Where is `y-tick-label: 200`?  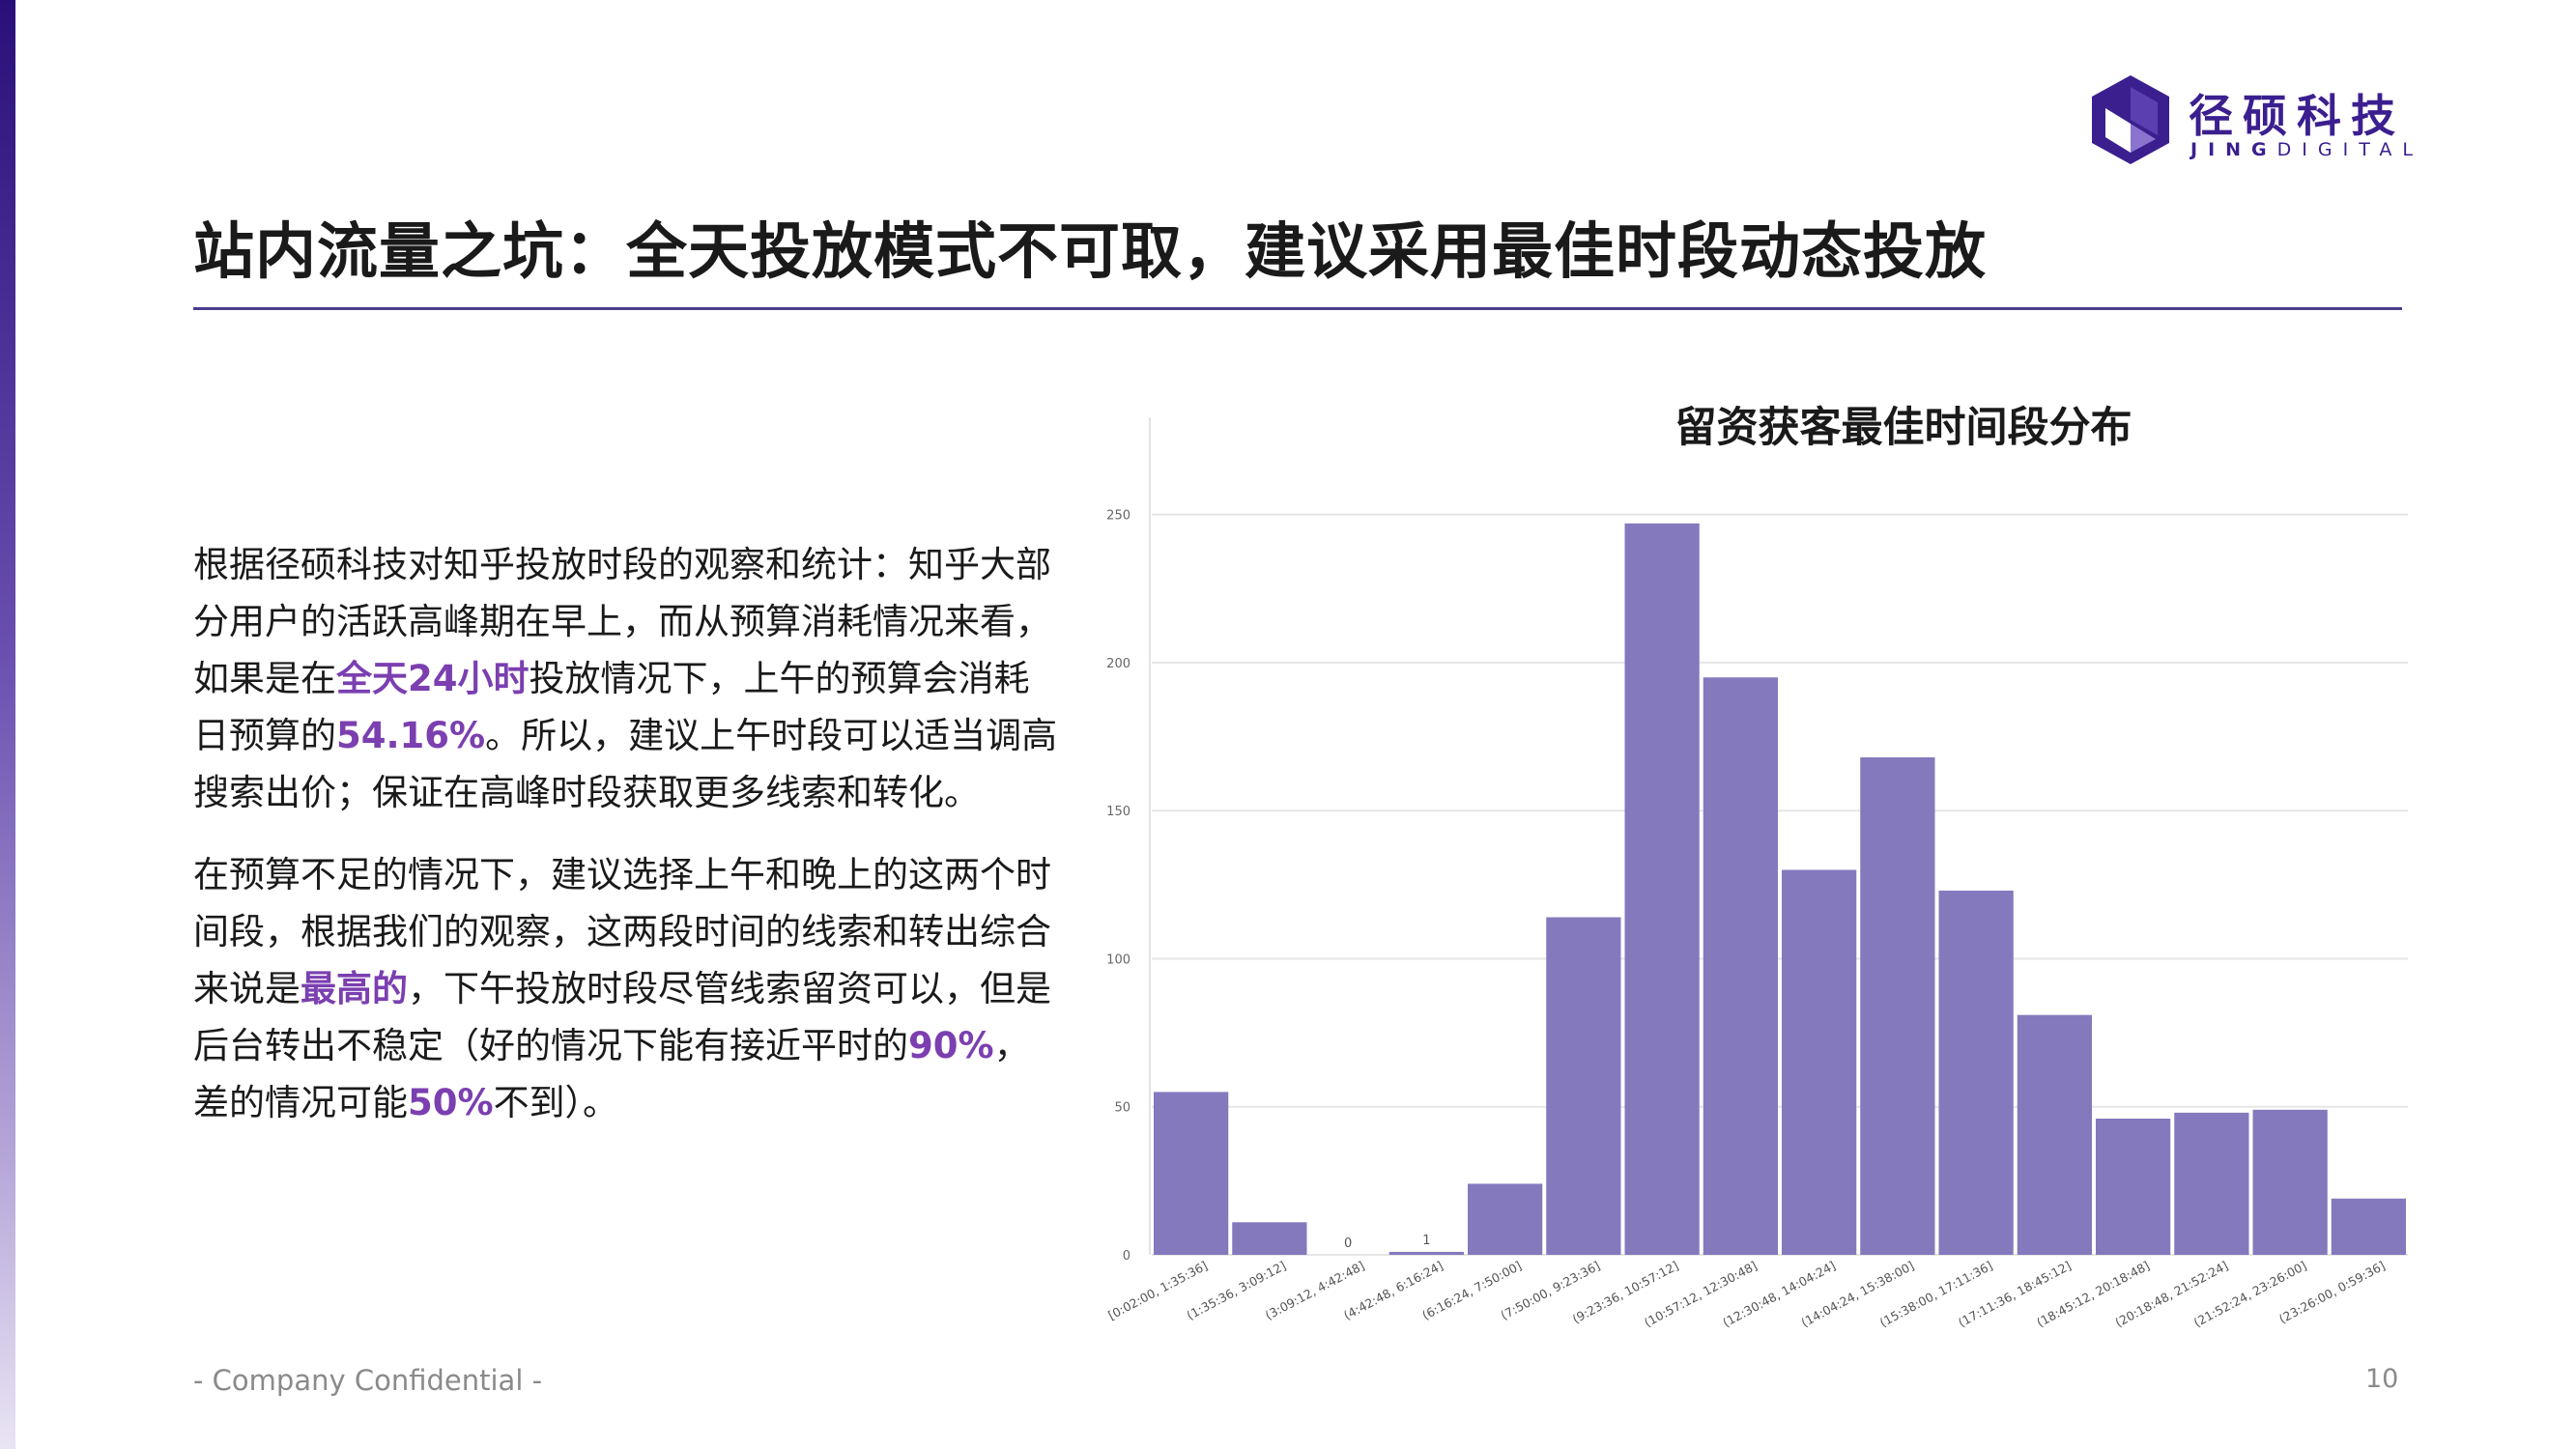
y-tick-label: 200 is located at coordinates (1118, 664).